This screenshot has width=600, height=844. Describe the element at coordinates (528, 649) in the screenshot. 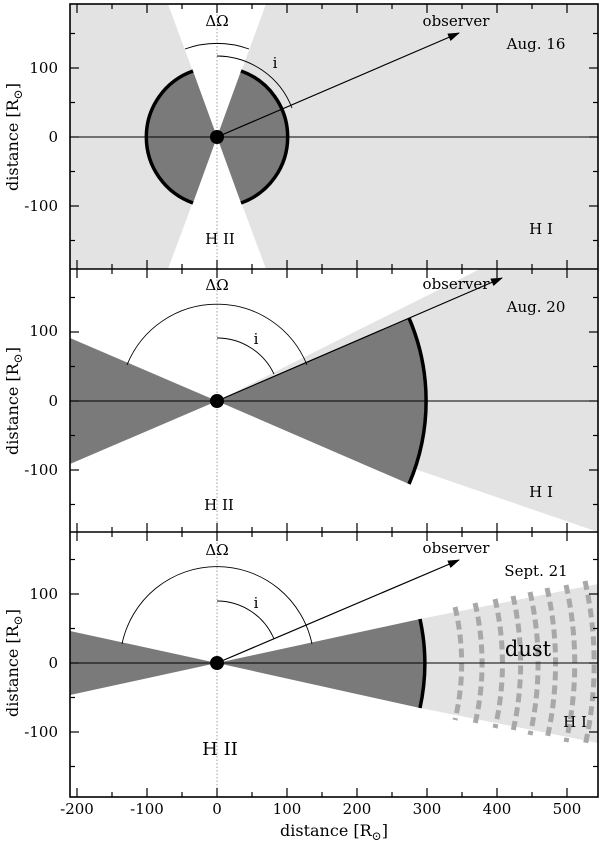

I see `dust-label: dust` at that location.